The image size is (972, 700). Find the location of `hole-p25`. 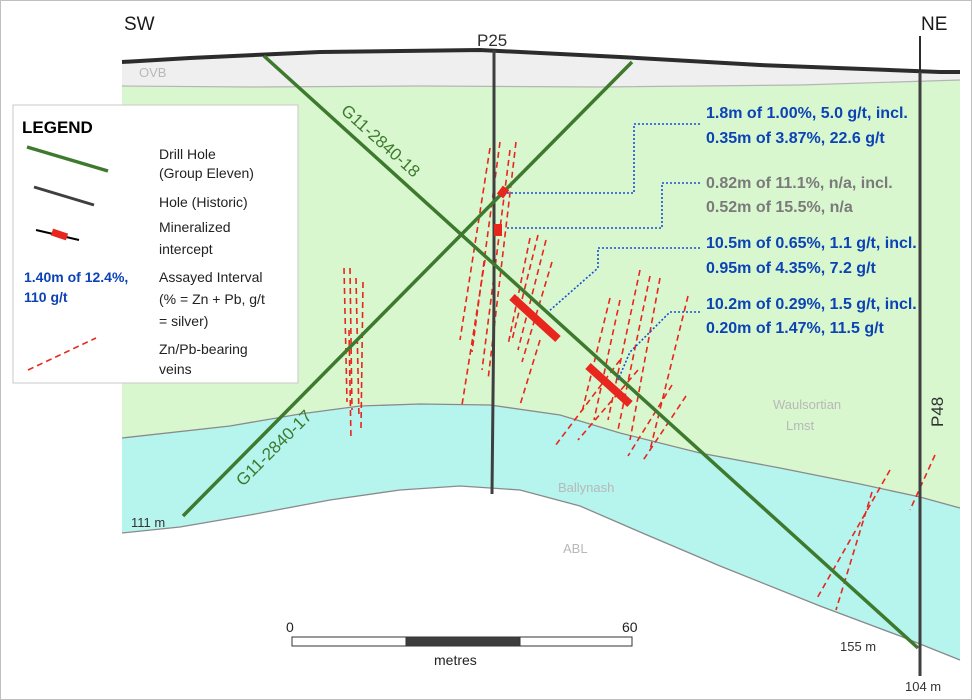

hole-p25 is located at coordinates (493, 272).